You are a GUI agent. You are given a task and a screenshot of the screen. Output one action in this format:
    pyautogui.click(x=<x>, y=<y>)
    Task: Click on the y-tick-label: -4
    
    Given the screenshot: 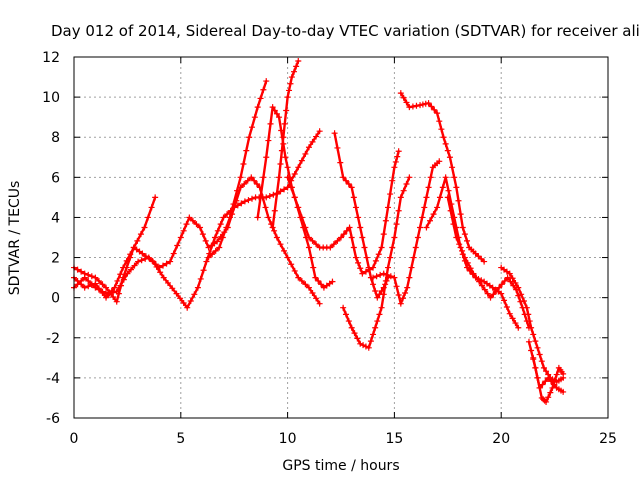 What is the action you would take?
    pyautogui.click(x=53, y=379)
    